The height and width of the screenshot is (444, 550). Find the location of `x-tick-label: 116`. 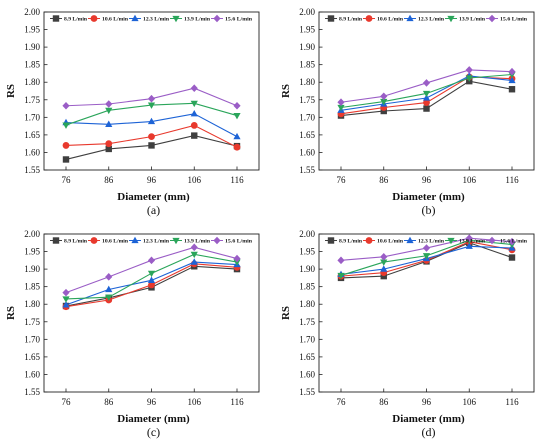

x-tick-label: 116 is located at coordinates (512, 180).